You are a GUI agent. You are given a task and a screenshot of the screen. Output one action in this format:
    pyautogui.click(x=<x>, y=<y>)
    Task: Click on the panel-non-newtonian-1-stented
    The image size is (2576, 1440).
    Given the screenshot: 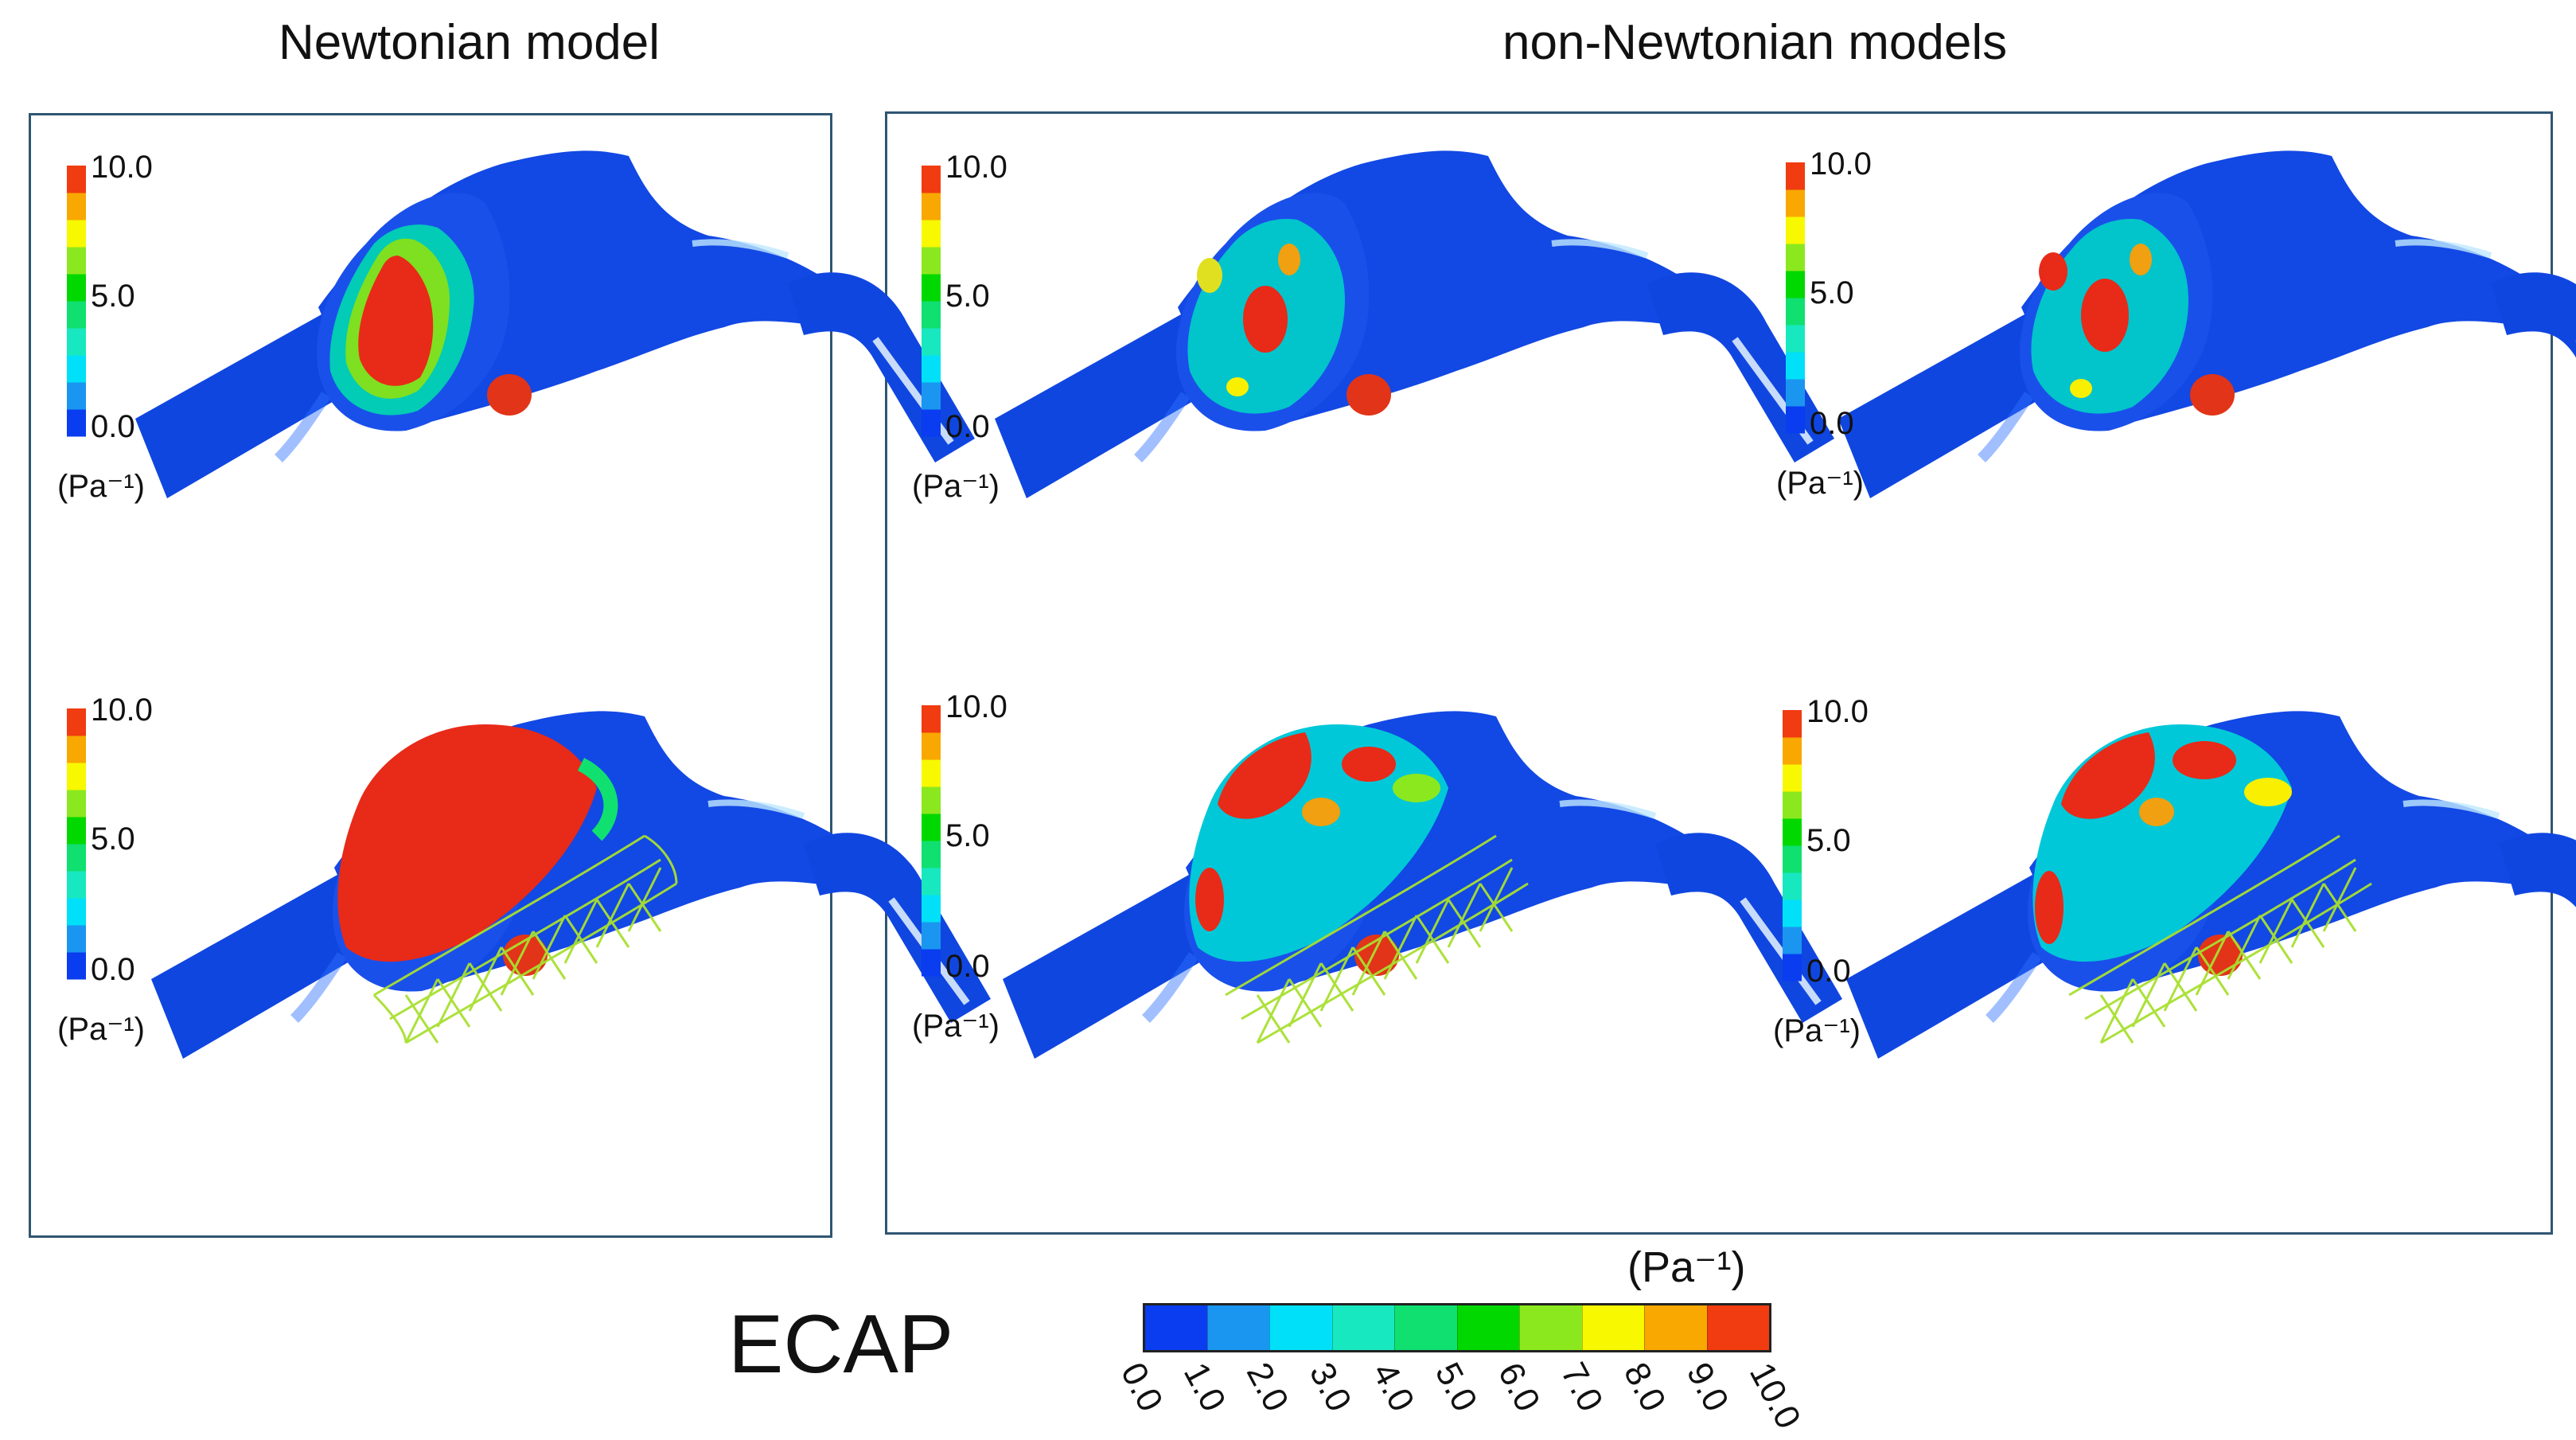 What is the action you would take?
    pyautogui.click(x=1422, y=885)
    